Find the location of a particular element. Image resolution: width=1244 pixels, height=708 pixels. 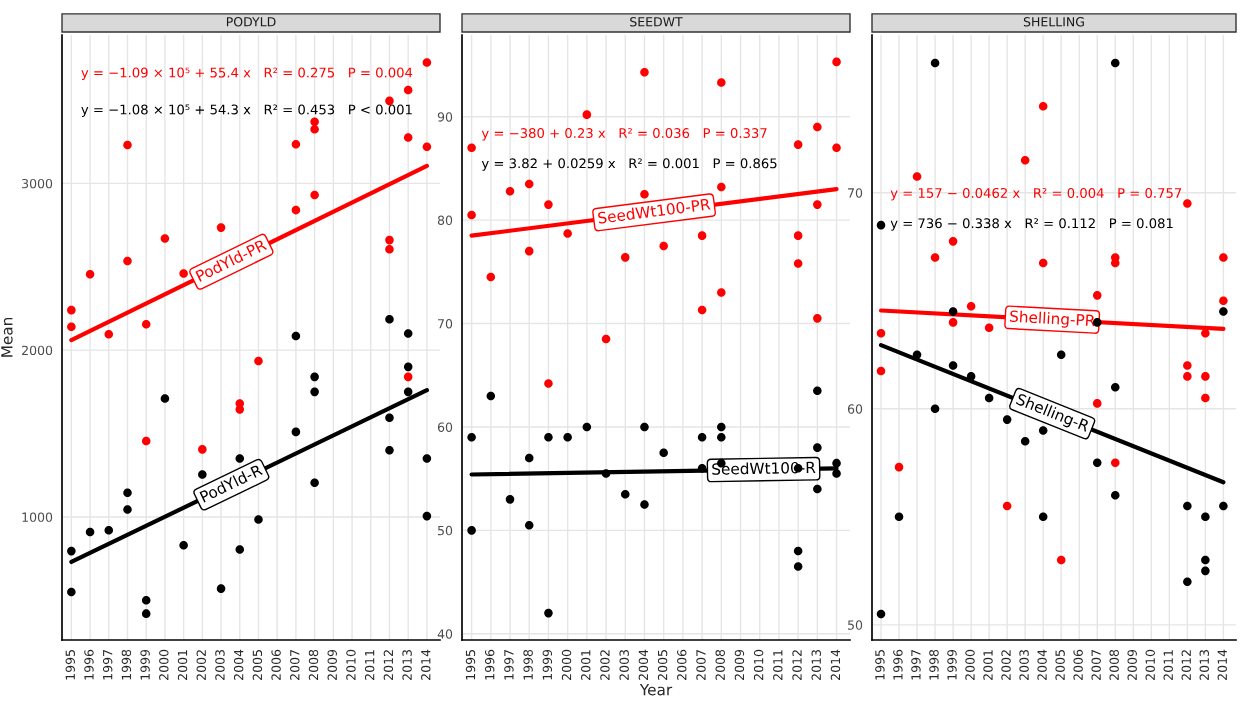

x-tick-label: 2009 is located at coordinates (332, 664).